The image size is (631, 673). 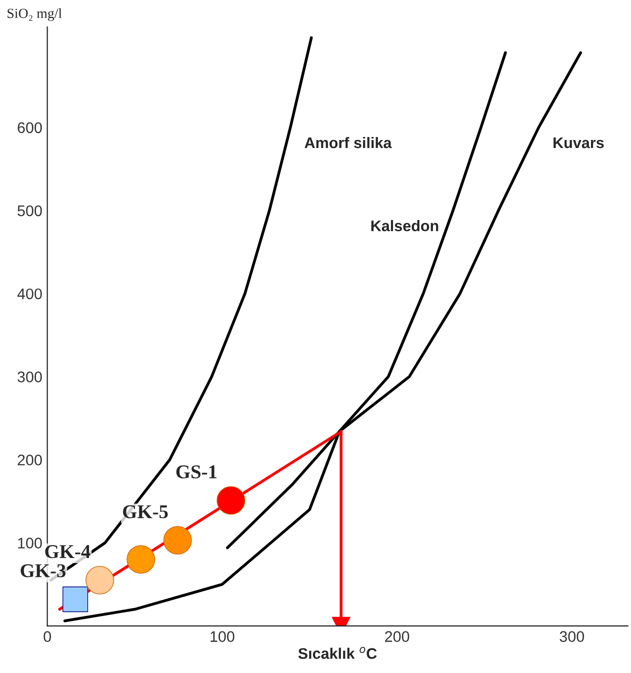 What do you see at coordinates (30, 128) in the screenshot?
I see `y-tick-label: 600` at bounding box center [30, 128].